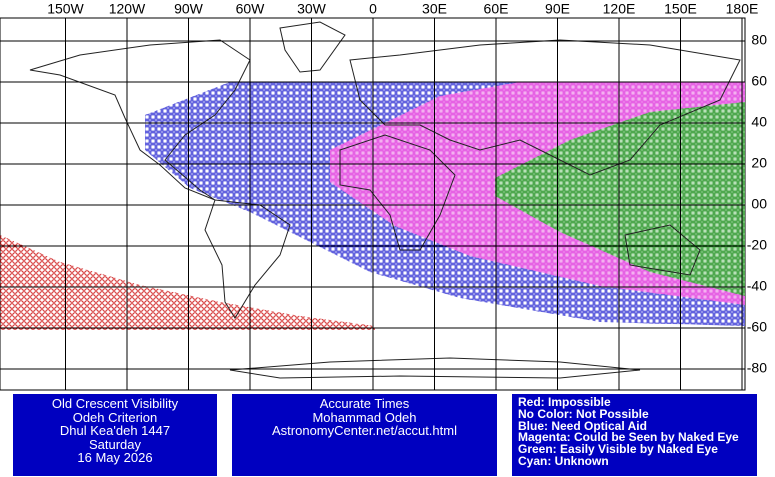 The width and height of the screenshot is (775, 477). Describe the element at coordinates (251, 9) in the screenshot. I see `longitude-label: 60W` at that location.